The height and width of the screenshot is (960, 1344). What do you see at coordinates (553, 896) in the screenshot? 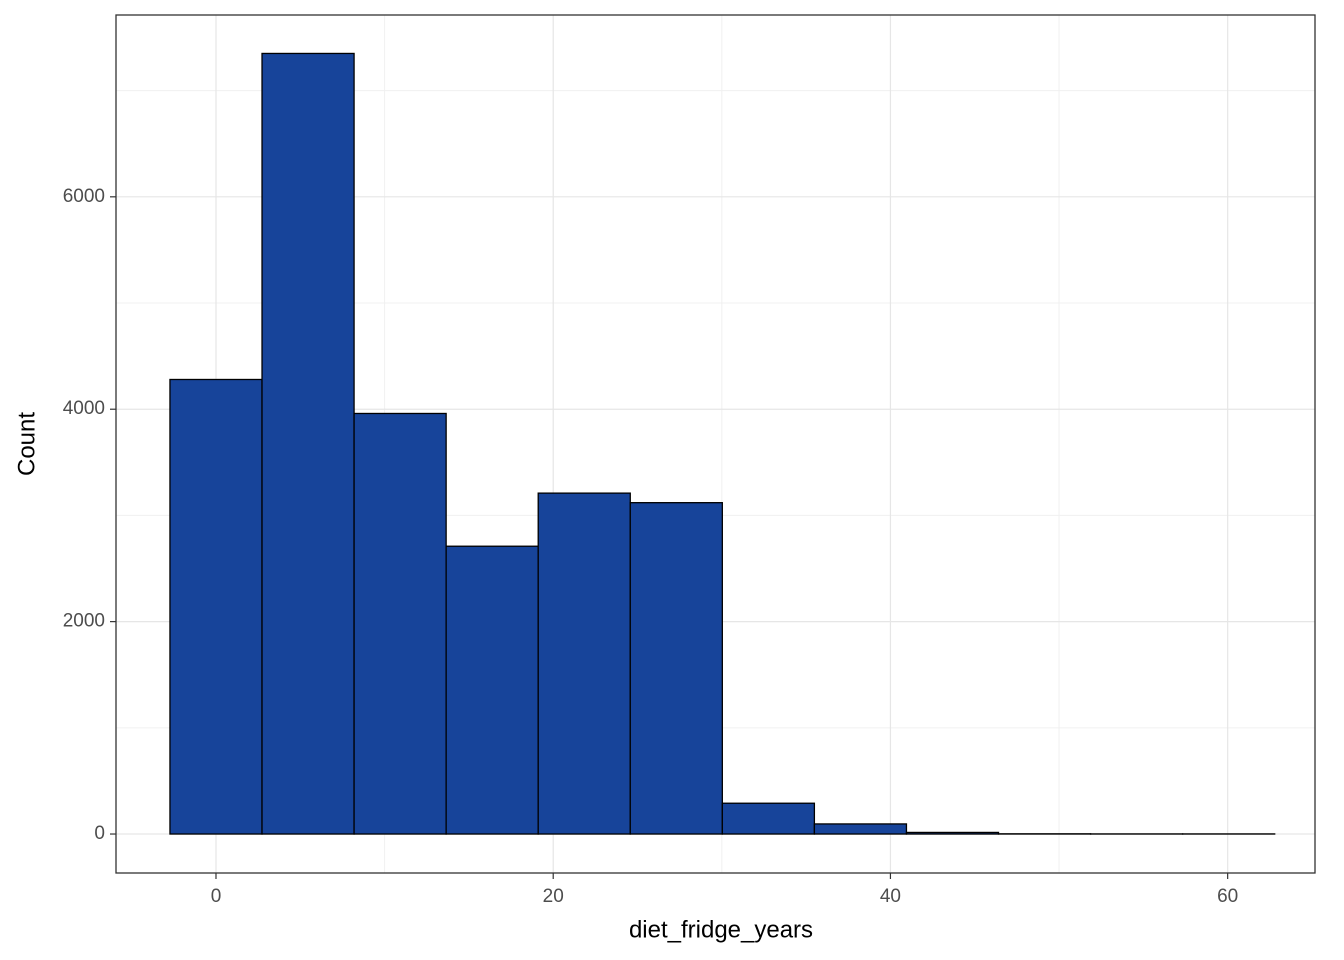
I see `x-tick-label: 20` at bounding box center [553, 896].